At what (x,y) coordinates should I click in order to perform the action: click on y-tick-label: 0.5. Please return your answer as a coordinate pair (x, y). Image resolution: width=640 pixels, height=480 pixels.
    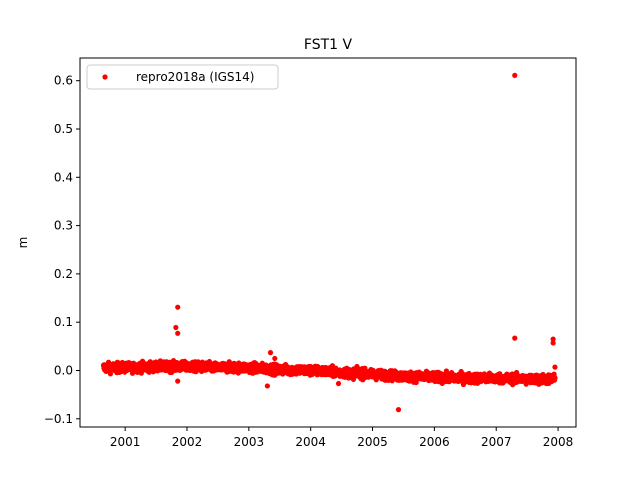
    Looking at the image, I should click on (63, 129).